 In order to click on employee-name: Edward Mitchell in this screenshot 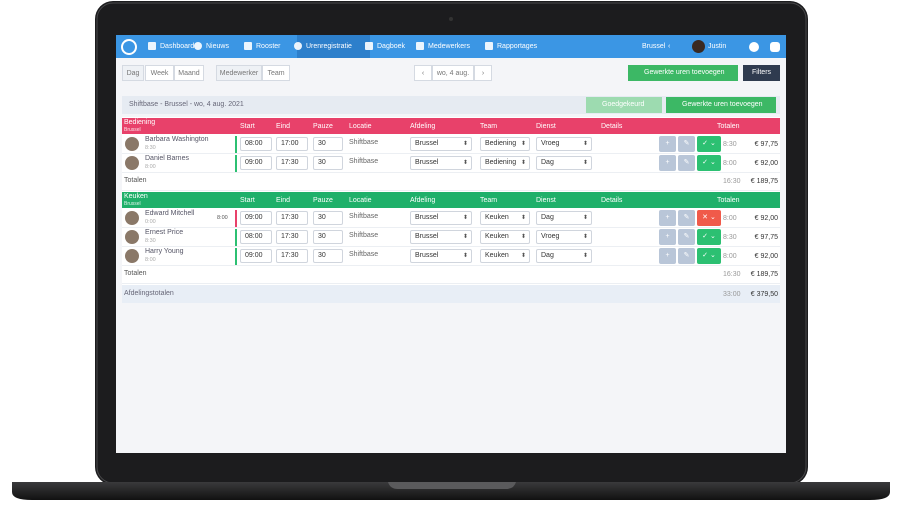, I will do `click(170, 213)`.